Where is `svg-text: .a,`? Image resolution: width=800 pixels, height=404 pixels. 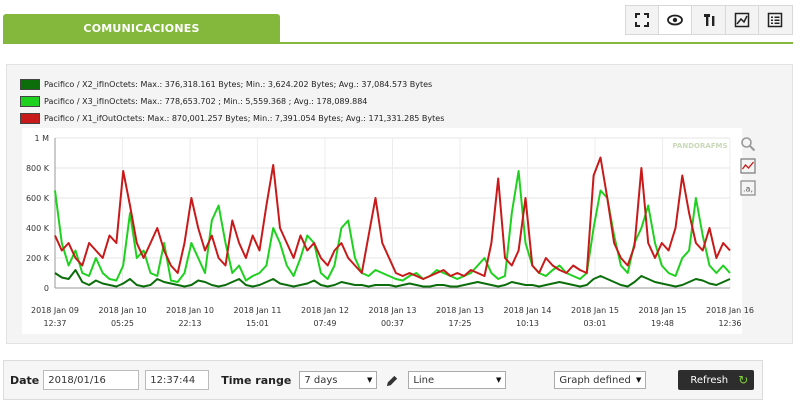 svg-text: .a, is located at coordinates (748, 189).